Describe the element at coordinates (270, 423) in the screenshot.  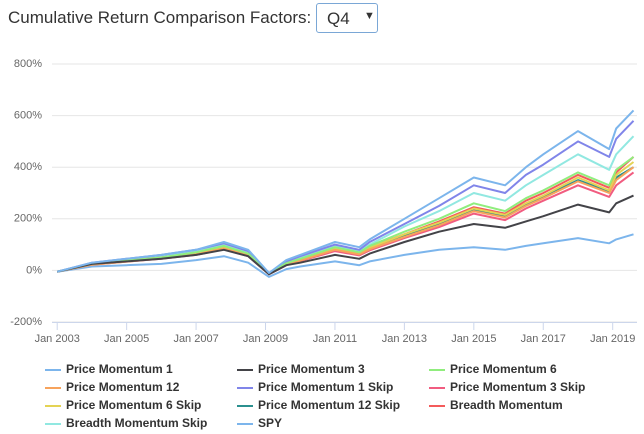
I see `legend-label: SPY` at that location.